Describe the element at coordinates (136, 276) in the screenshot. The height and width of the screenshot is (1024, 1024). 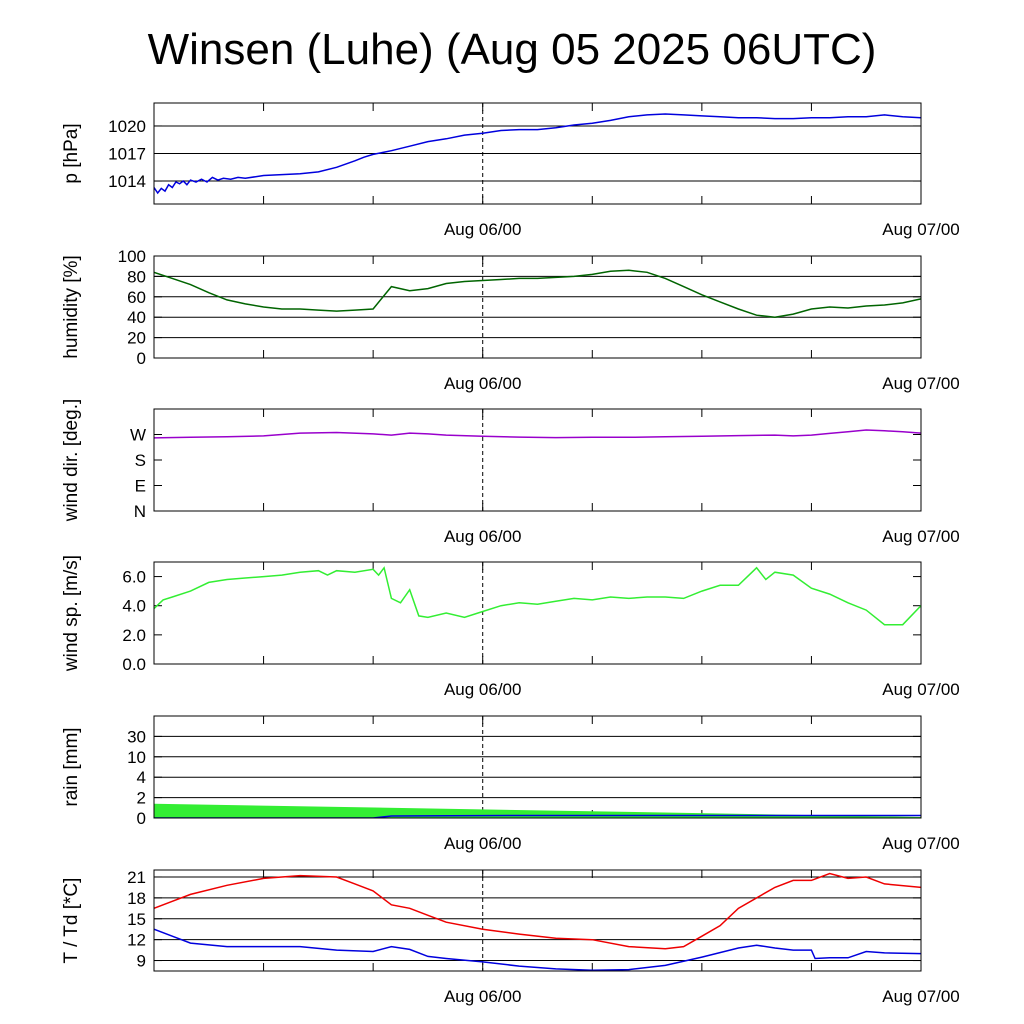
I see `y-tick-label: 80` at that location.